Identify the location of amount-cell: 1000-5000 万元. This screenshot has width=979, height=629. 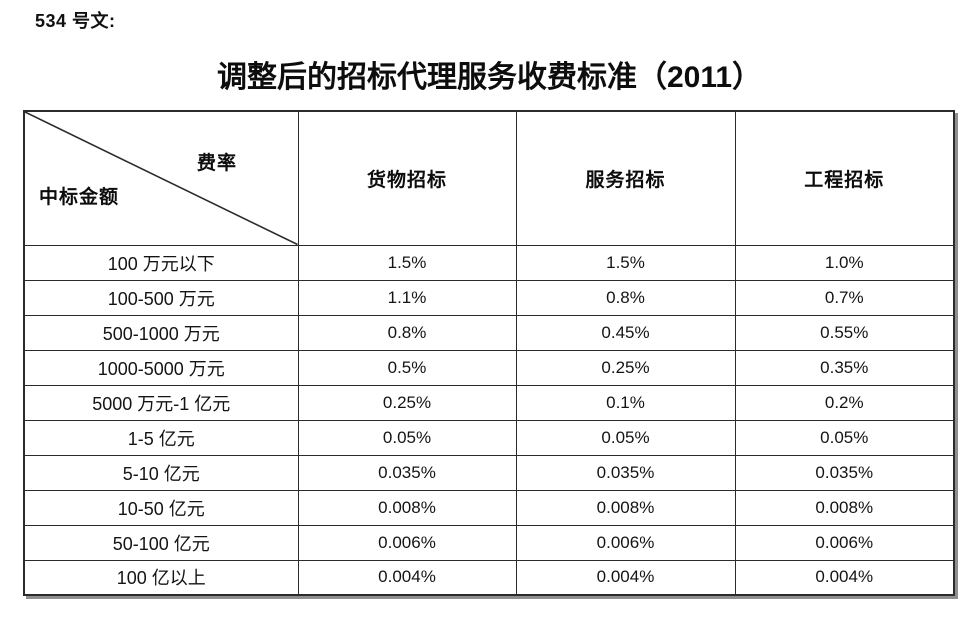
(161, 367).